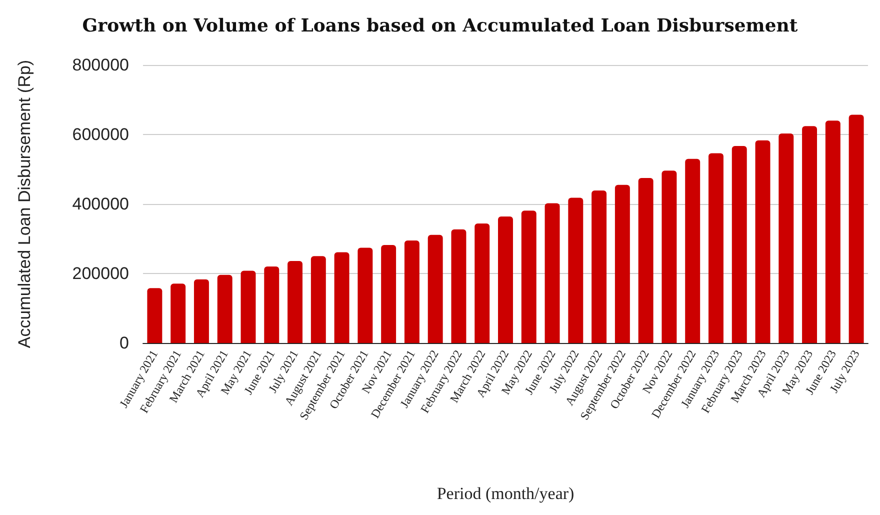 The height and width of the screenshot is (515, 880). I want to click on x-axis-title: Period (month/year), so click(505, 493).